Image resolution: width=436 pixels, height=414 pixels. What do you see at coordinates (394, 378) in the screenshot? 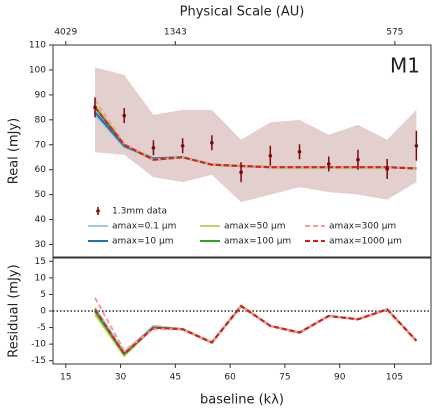
I see `x-tick-label: 105` at bounding box center [394, 378].